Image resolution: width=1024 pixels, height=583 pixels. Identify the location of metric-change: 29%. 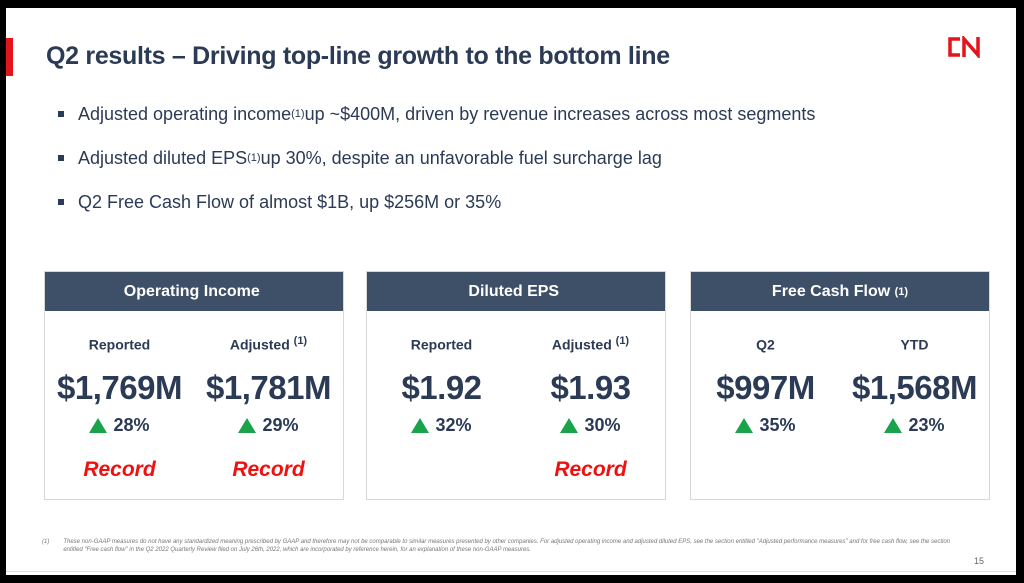
(280, 425).